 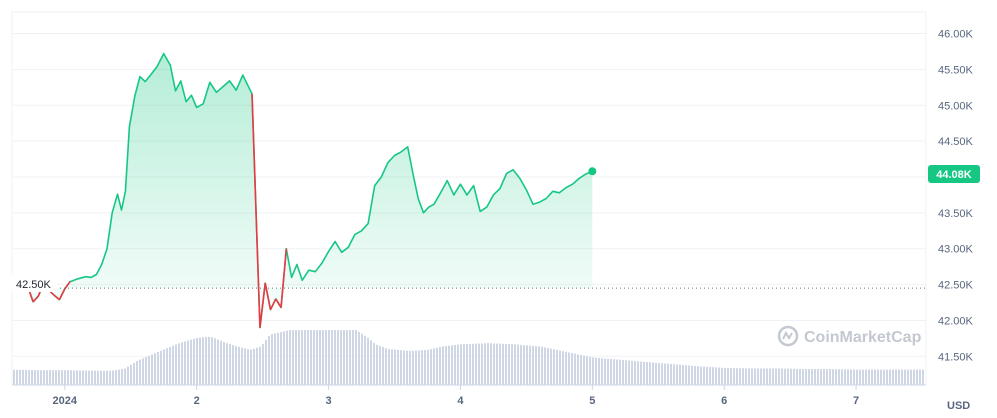 What do you see at coordinates (328, 401) in the screenshot?
I see `x-tick-label: 3` at bounding box center [328, 401].